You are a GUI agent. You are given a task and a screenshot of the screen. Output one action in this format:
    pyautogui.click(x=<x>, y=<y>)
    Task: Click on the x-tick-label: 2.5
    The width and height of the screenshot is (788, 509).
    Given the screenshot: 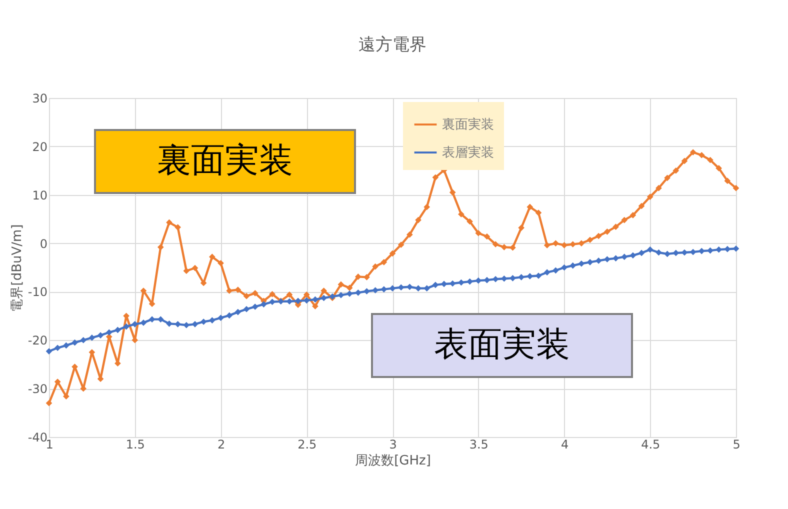 What is the action you would take?
    pyautogui.click(x=307, y=445)
    